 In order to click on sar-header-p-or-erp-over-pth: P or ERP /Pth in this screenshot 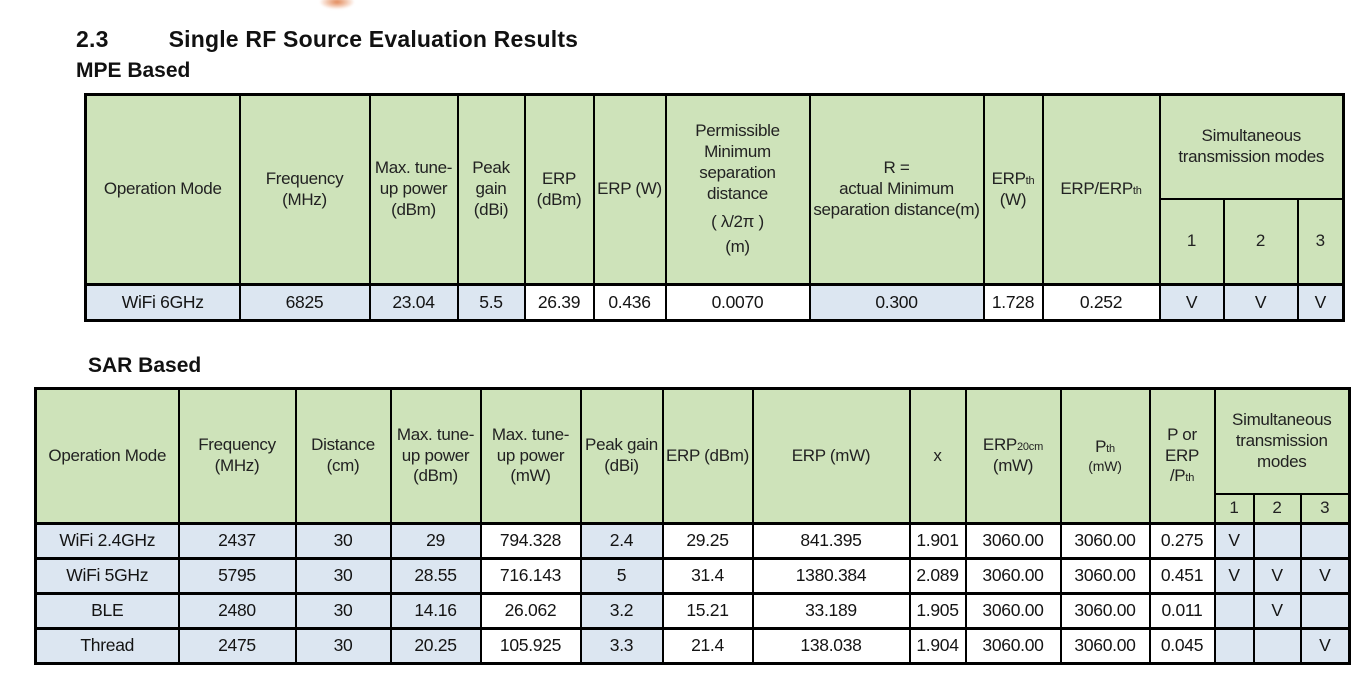, I will do `click(1182, 456)`.